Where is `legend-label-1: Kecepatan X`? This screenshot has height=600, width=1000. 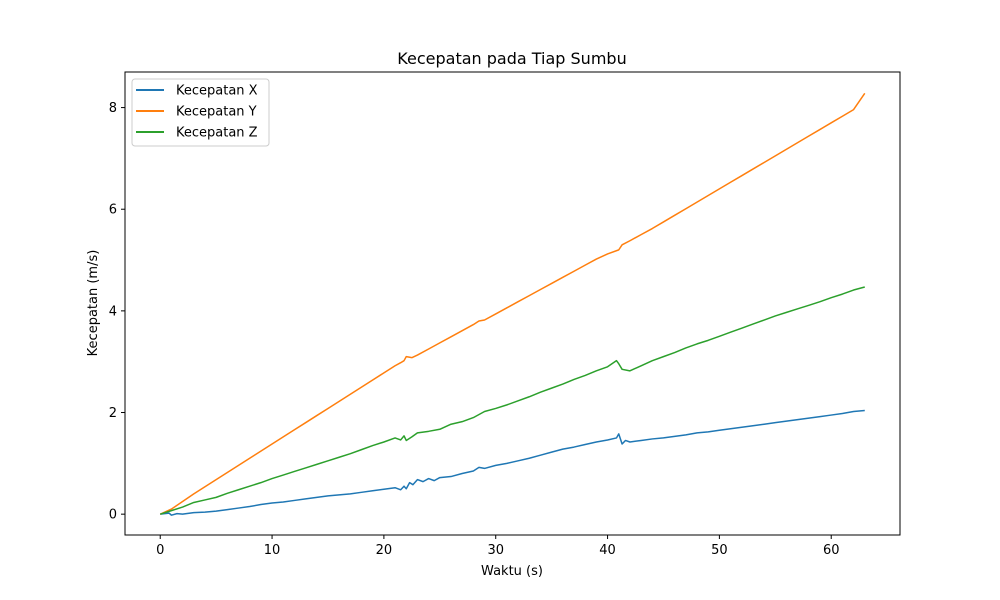 legend-label-1: Kecepatan X is located at coordinates (217, 91).